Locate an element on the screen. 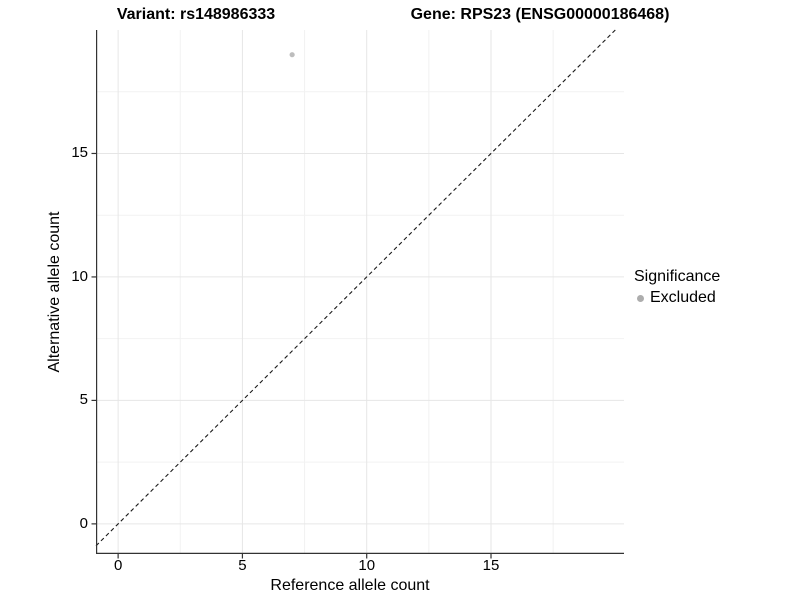 This screenshot has height=600, width=800. y-tick-label: 0 is located at coordinates (83, 523).